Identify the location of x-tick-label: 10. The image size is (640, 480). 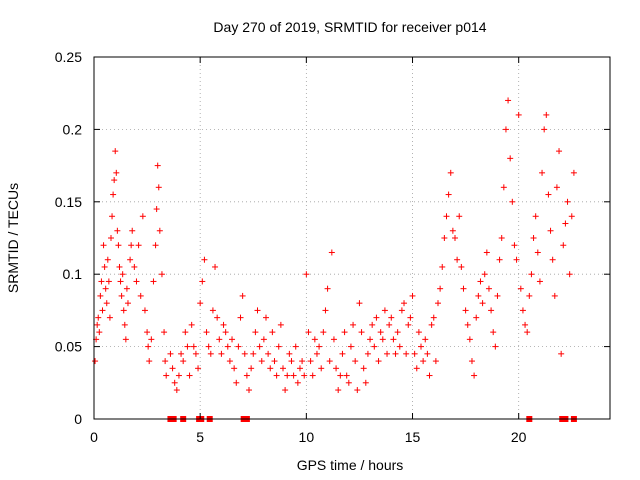
(307, 437).